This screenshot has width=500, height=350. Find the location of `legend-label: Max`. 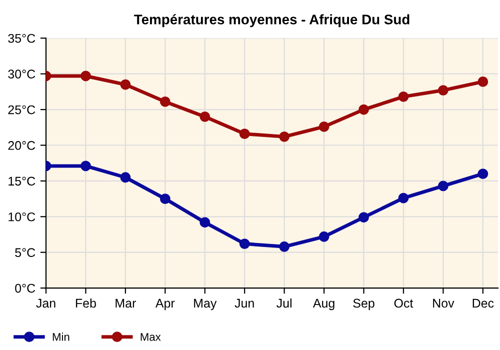

legend-label: Max is located at coordinates (150, 337).